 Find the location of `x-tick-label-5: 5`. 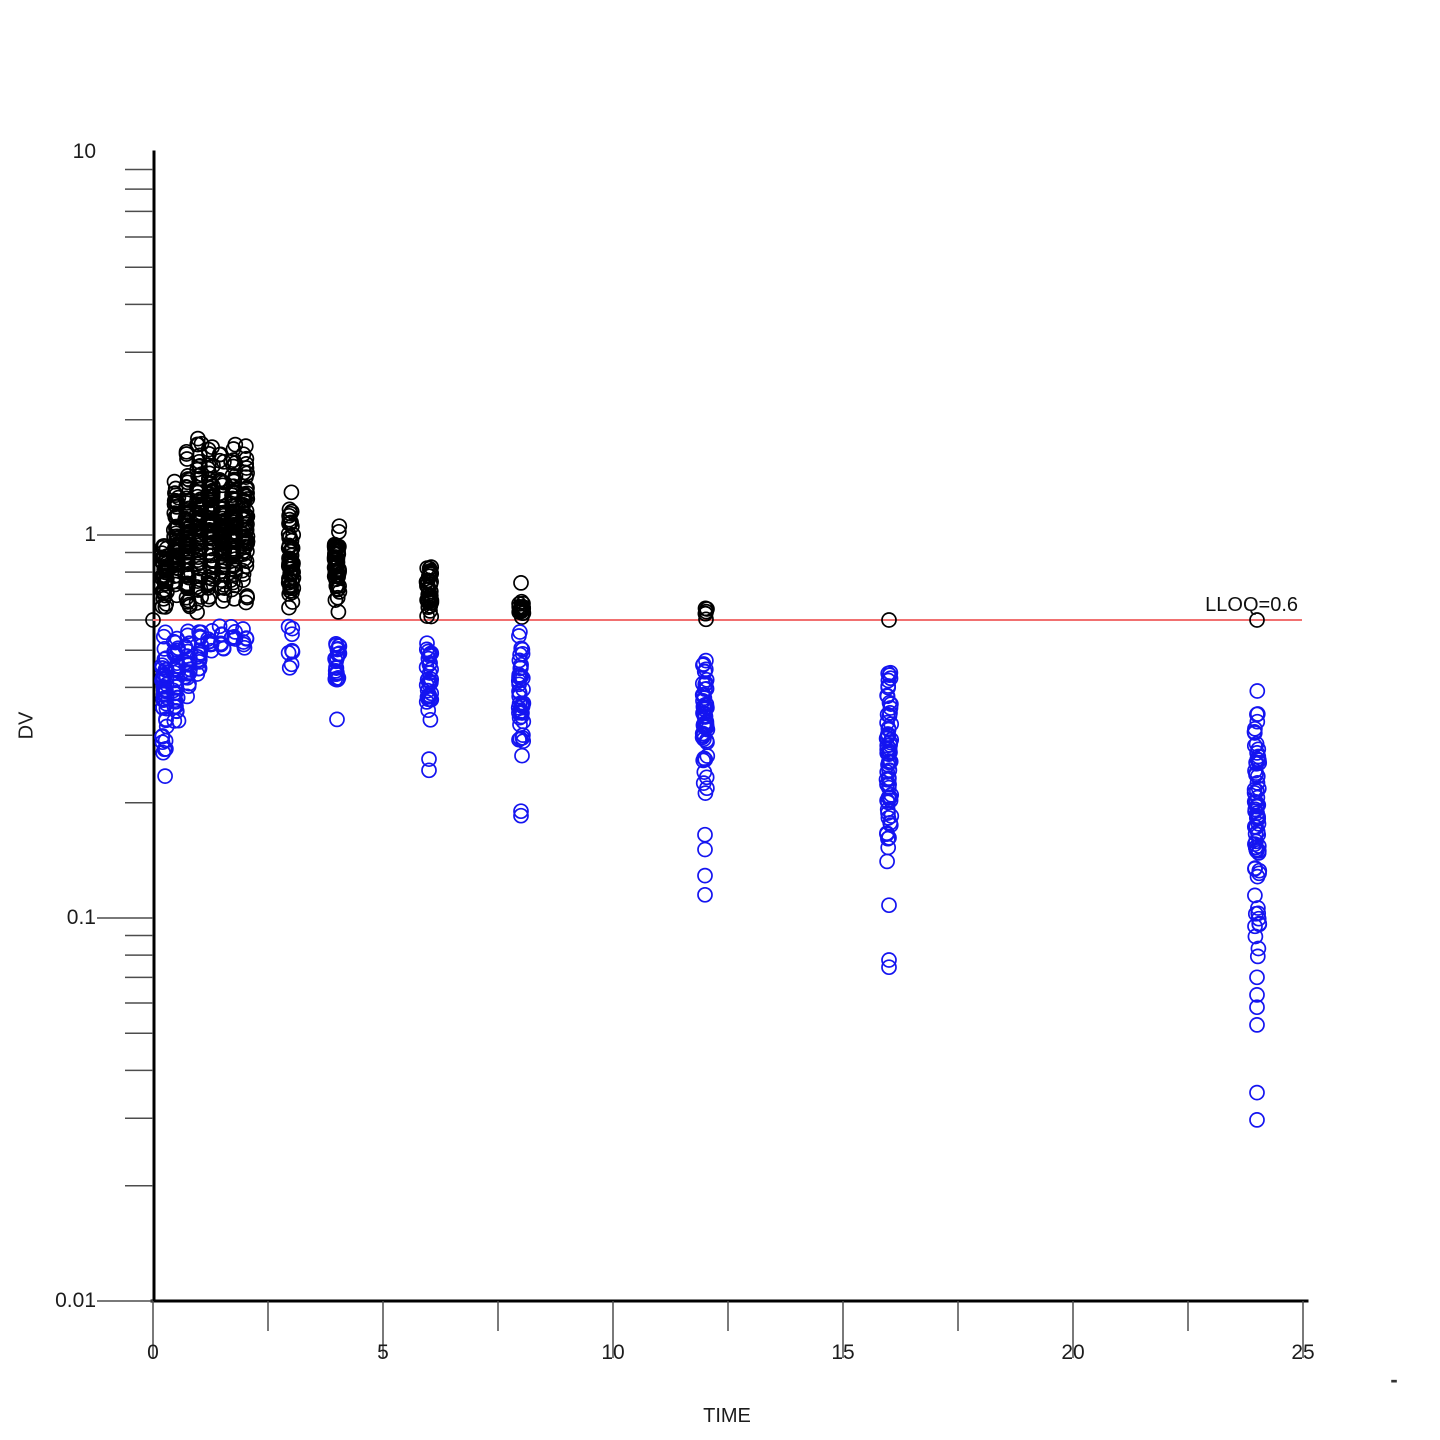

x-tick-label-5: 5 is located at coordinates (383, 1352).